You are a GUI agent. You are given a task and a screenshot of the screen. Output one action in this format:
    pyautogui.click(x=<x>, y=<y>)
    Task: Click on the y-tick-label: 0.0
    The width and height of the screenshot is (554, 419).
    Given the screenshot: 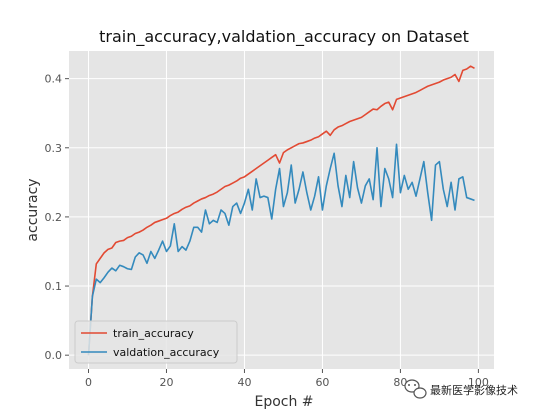 What is the action you would take?
    pyautogui.click(x=54, y=355)
    